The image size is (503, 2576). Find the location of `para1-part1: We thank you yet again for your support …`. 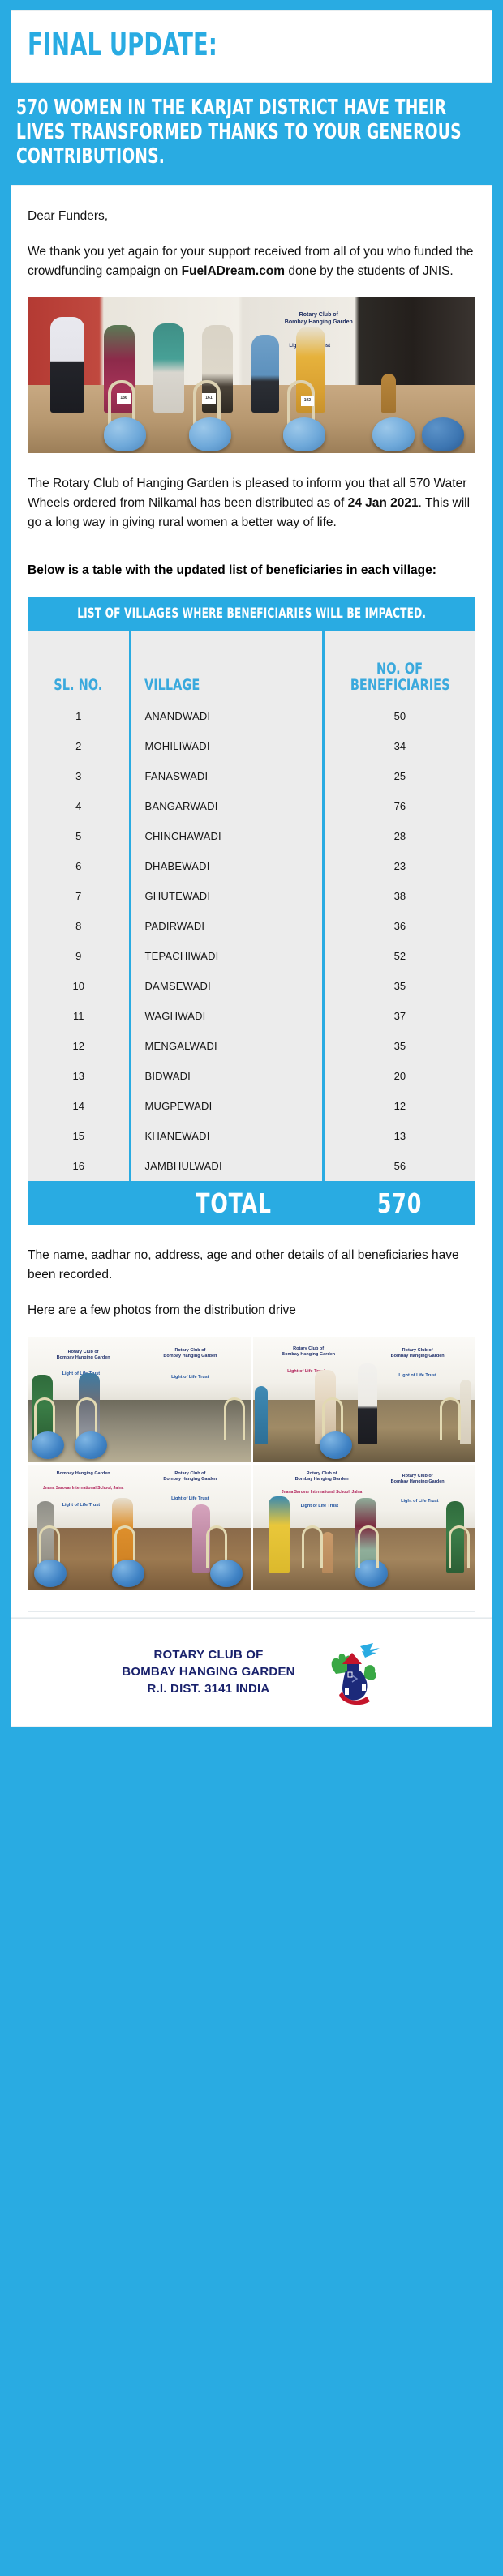

para1-part1: We thank you yet again for your support … is located at coordinates (251, 261).